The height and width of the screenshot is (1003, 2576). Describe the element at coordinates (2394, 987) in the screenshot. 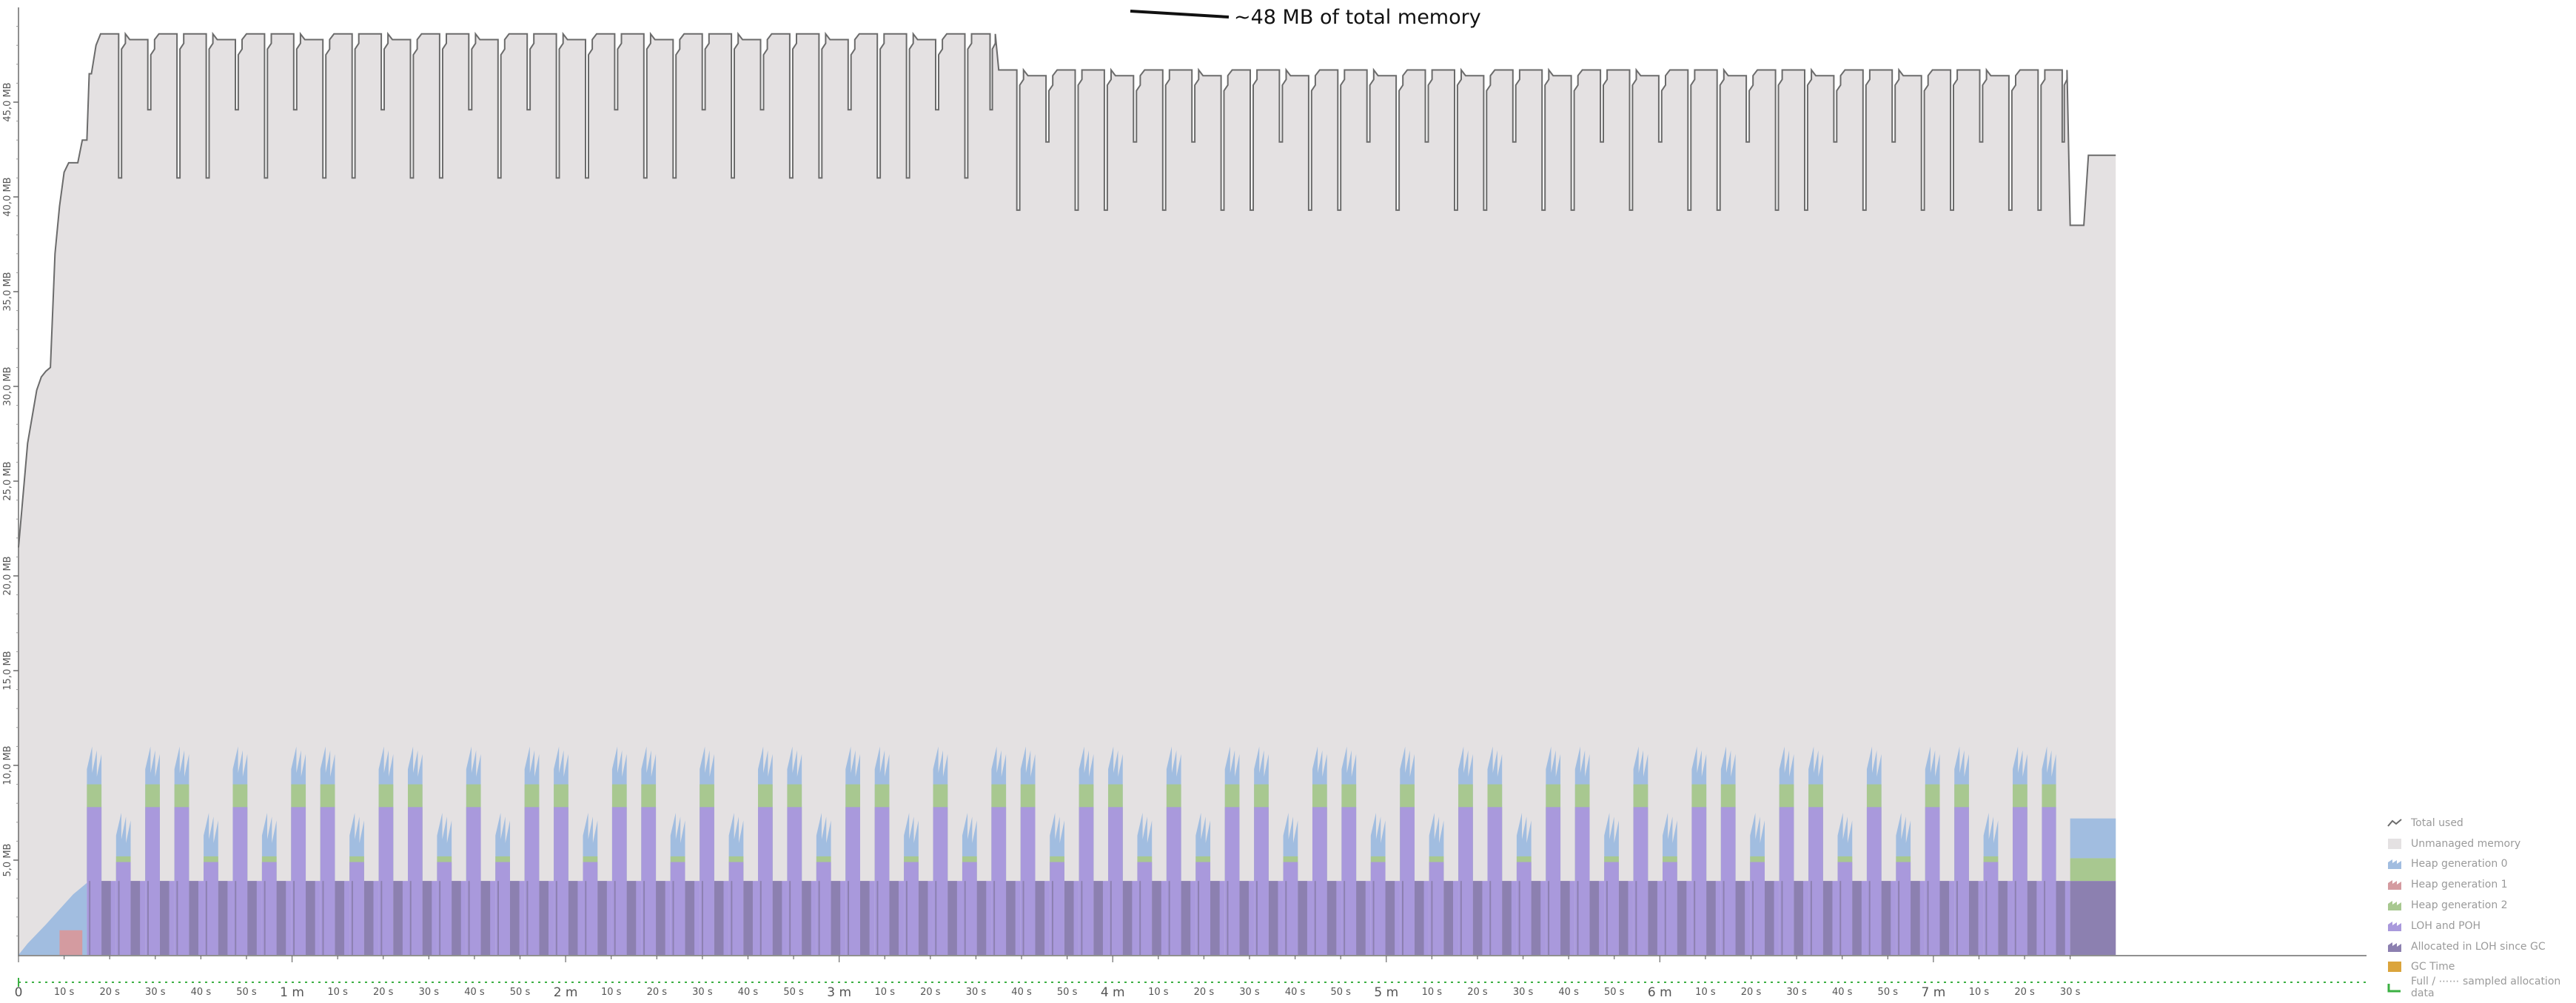

I see `legend-swatch-full` at that location.